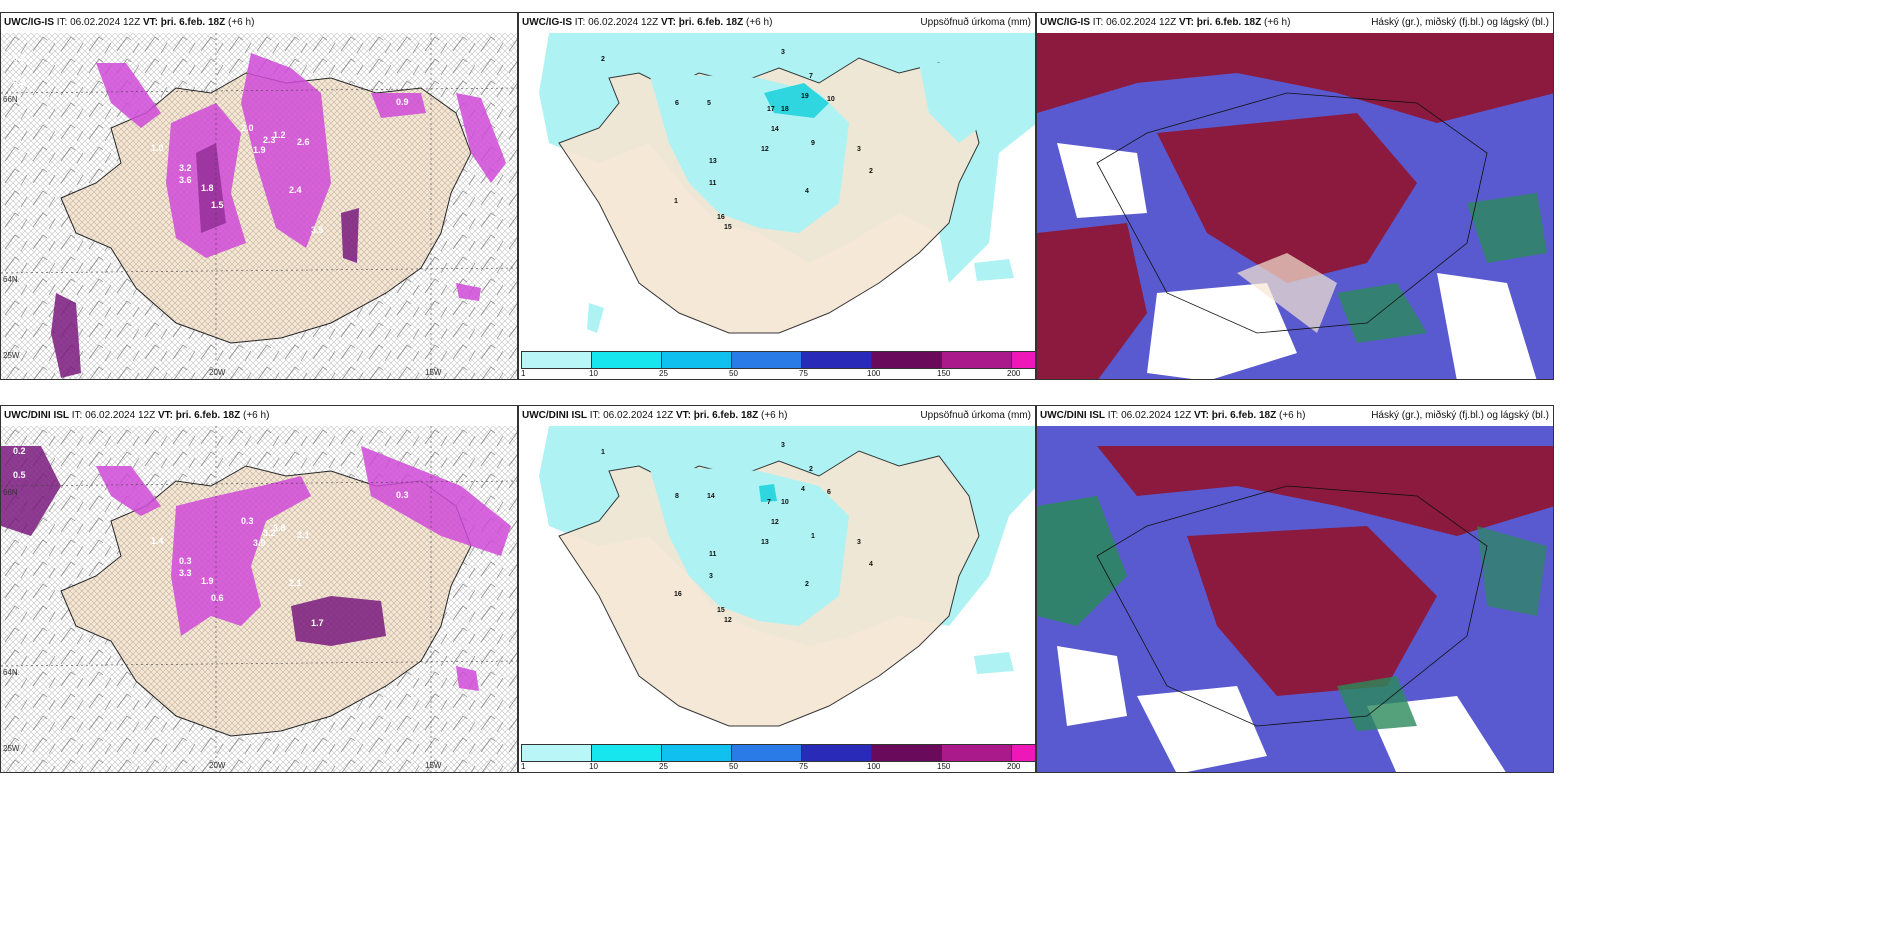  I want to click on value-label: 4, so click(803, 489).